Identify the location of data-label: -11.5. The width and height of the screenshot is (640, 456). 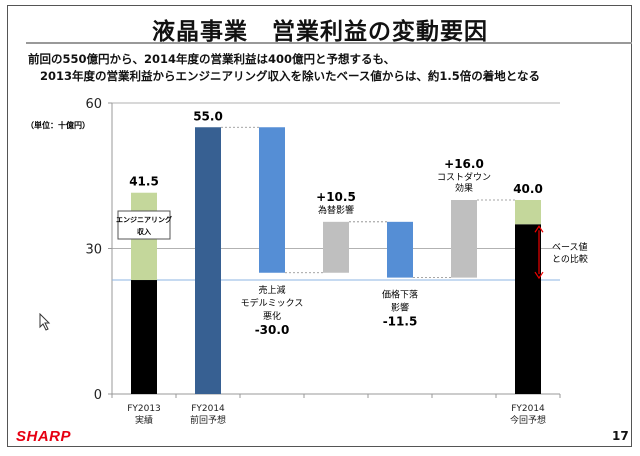
(400, 322).